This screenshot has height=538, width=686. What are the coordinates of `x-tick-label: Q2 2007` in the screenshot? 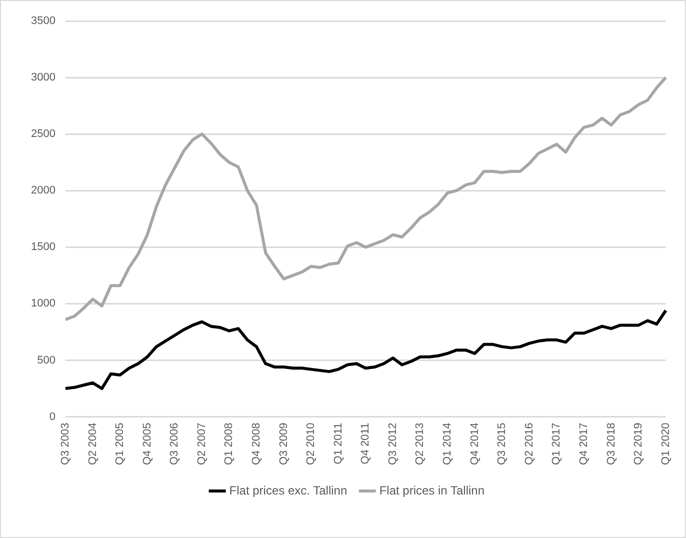 It's located at (202, 443).